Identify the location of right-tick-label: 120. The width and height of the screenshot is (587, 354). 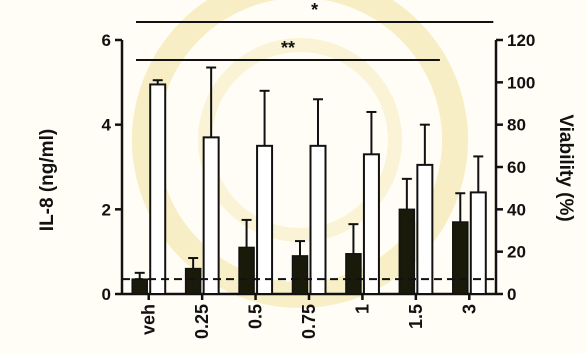
(521, 40).